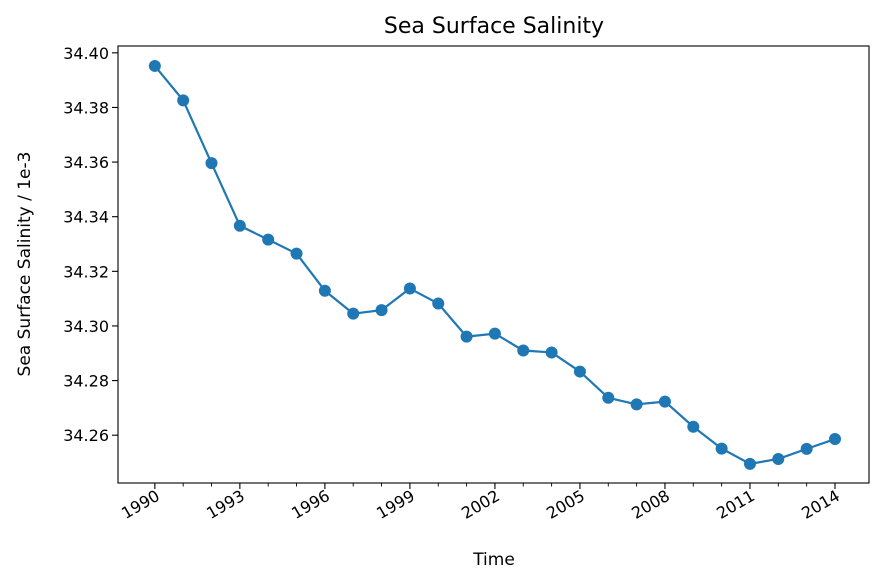 This screenshot has height=585, width=885. I want to click on x-tick-label: 2002, so click(480, 504).